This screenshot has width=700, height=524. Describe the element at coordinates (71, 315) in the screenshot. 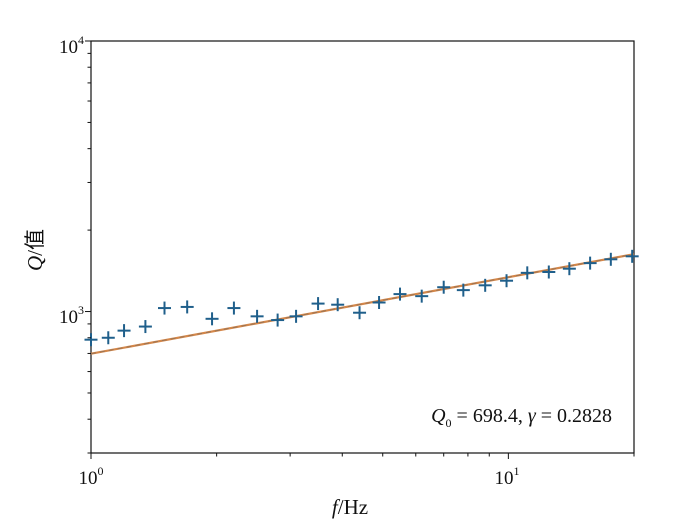

I see `y-tick-label-1e3: 10³` at that location.